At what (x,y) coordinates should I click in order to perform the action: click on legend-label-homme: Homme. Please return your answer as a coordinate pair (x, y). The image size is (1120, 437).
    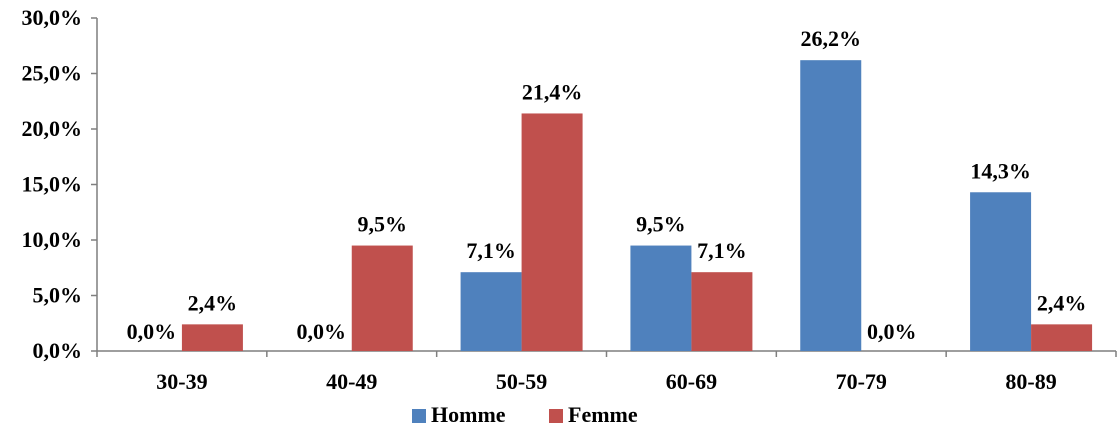
    Looking at the image, I should click on (468, 414).